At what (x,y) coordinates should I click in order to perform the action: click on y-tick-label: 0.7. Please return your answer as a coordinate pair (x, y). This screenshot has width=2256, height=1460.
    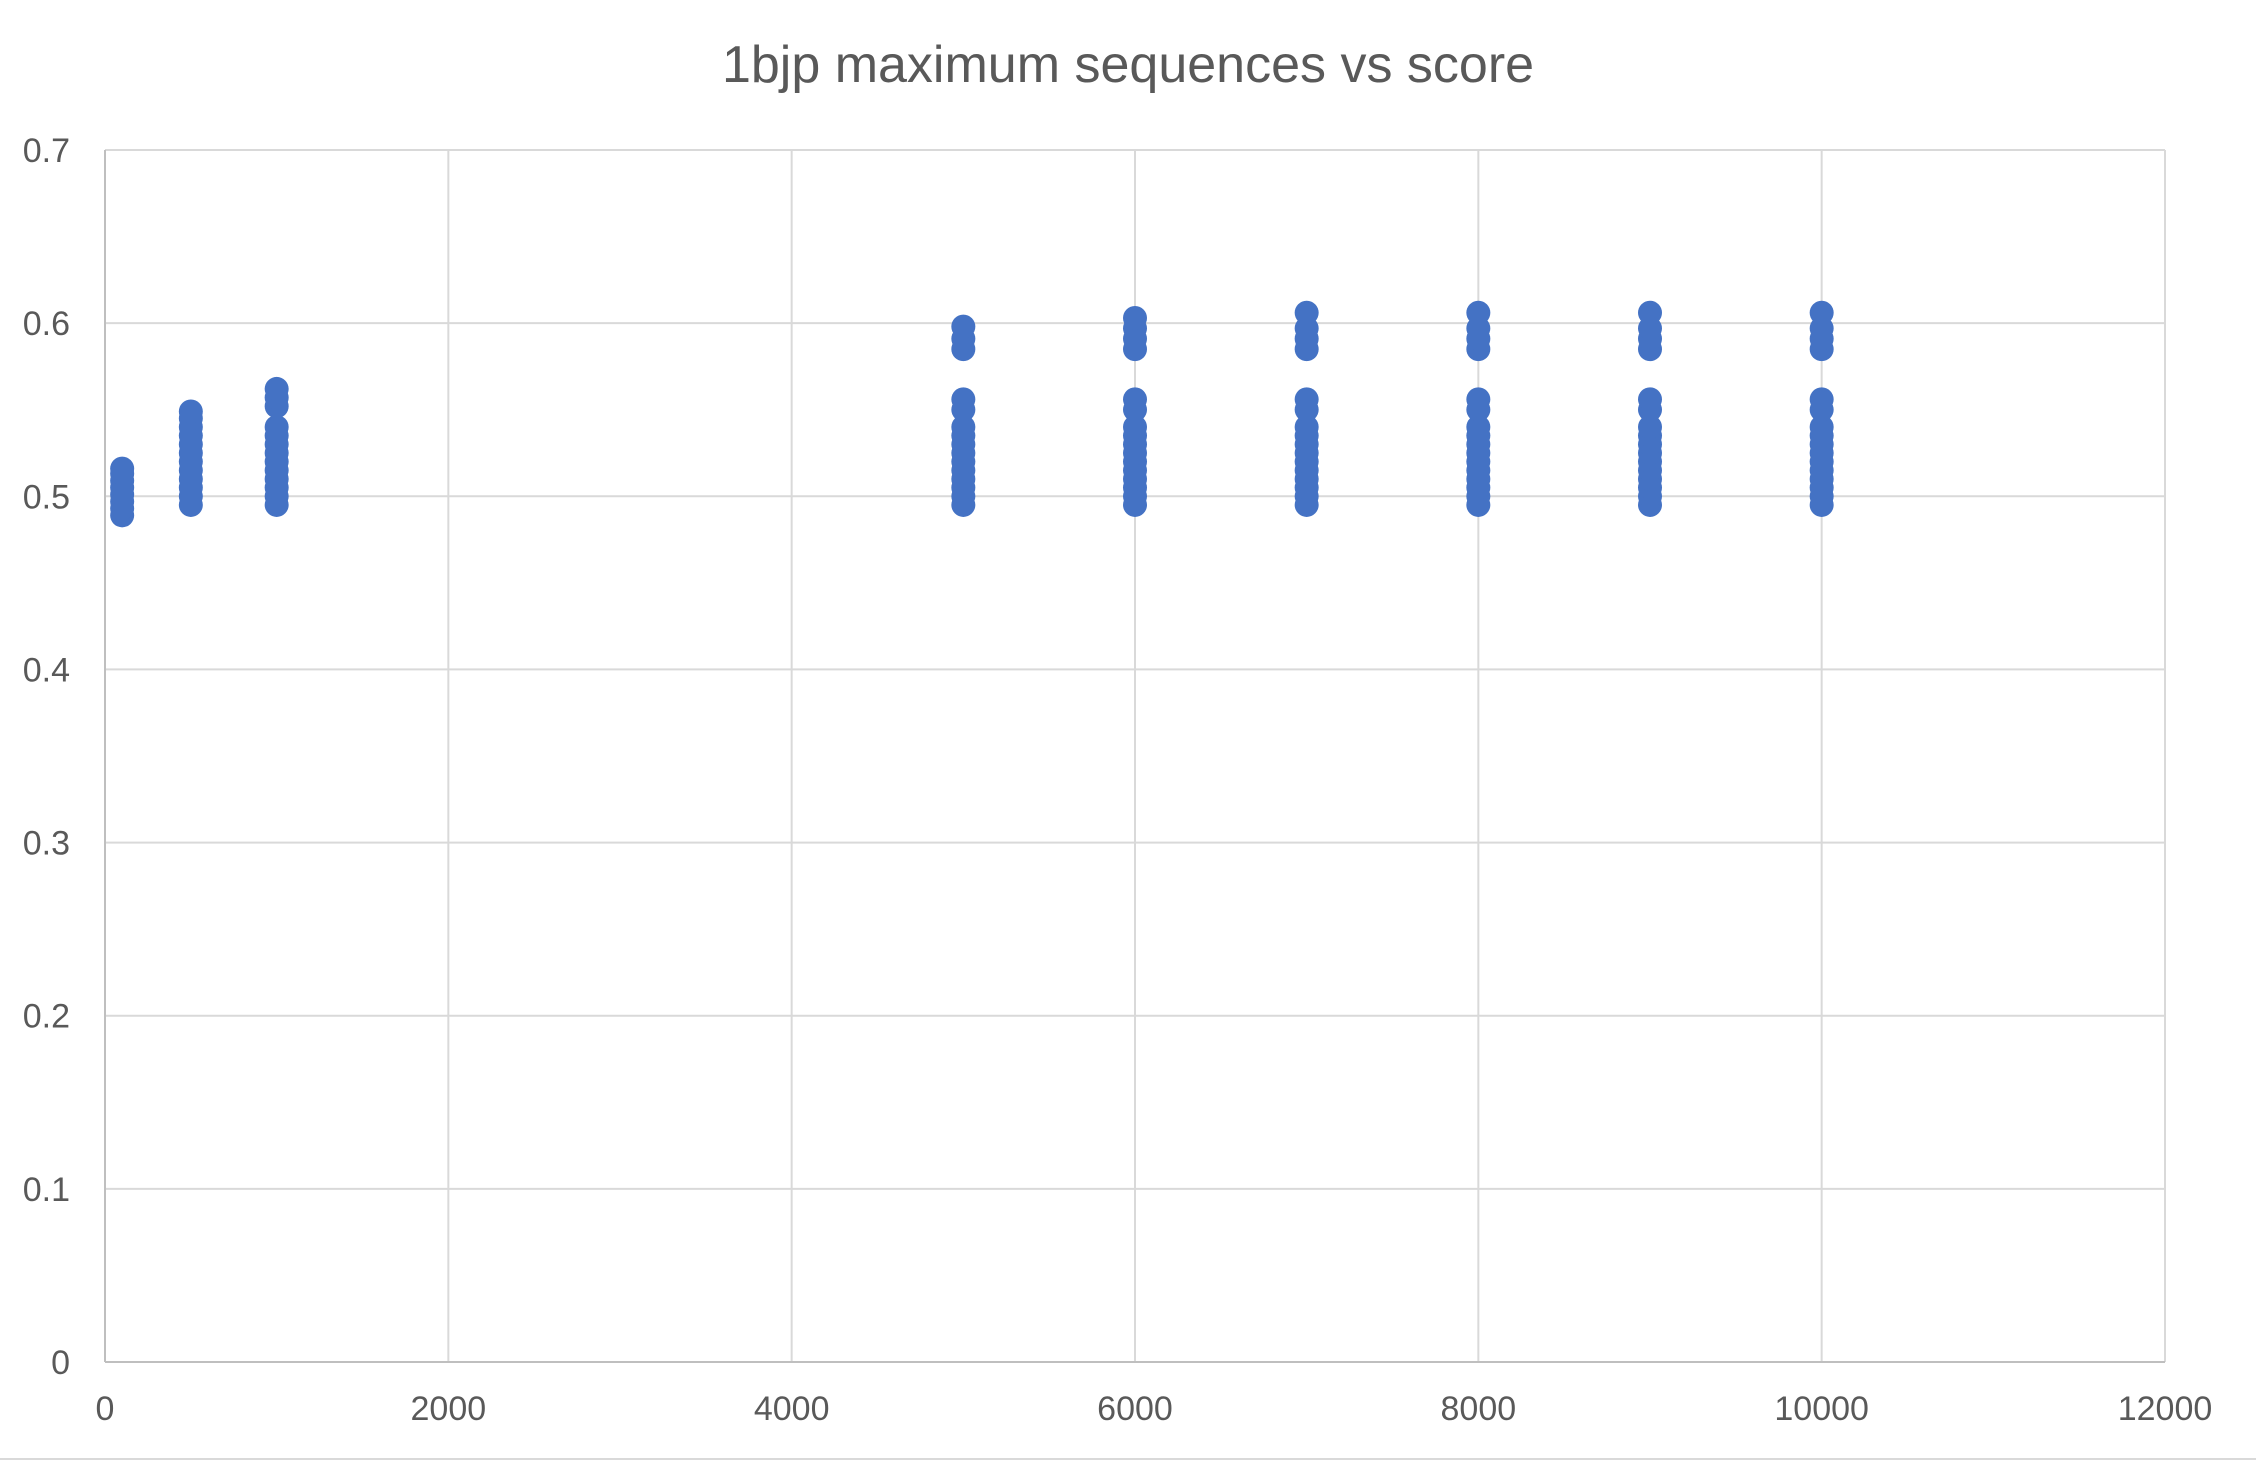
    Looking at the image, I should click on (46, 151).